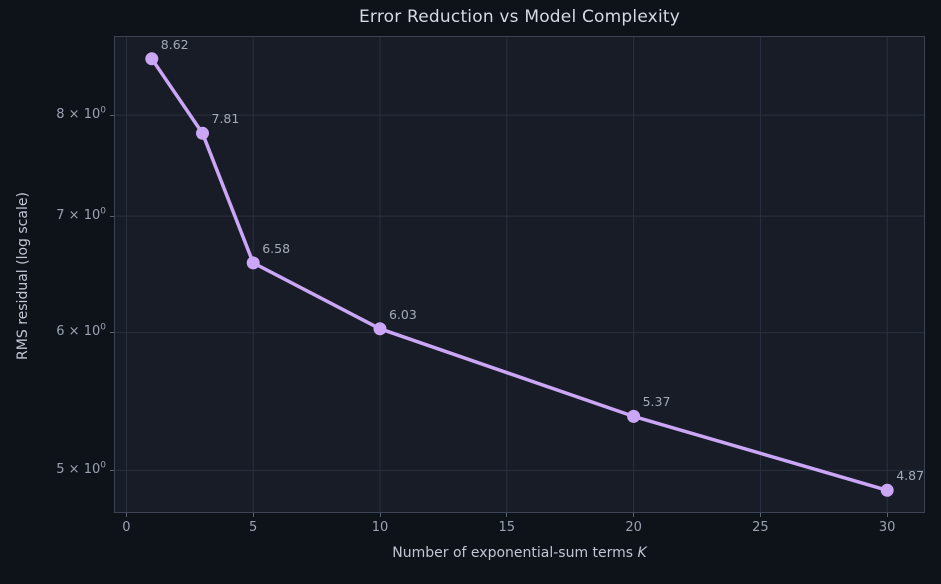 Image resolution: width=941 pixels, height=584 pixels. What do you see at coordinates (656, 402) in the screenshot?
I see `point-label: 5.37` at bounding box center [656, 402].